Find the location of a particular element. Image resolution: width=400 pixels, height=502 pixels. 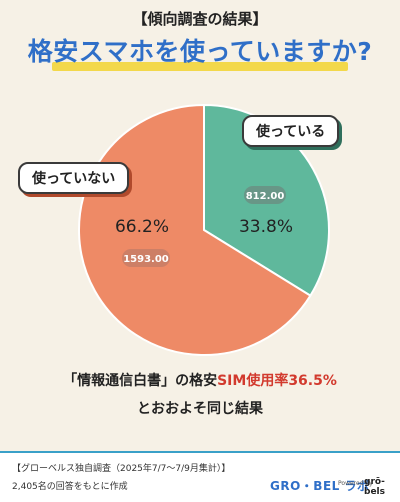

comparison-note-line1: 「情報通信白書」の格安SIM使用率36.5% is located at coordinates (200, 380).